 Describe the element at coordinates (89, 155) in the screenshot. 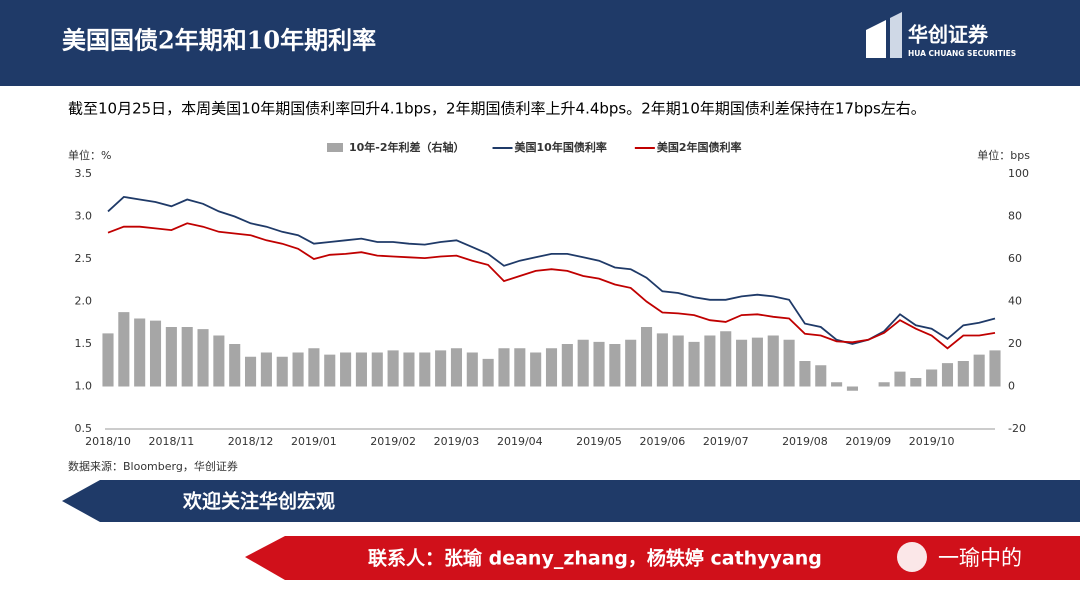

I see `y-unit: 单位：%` at that location.